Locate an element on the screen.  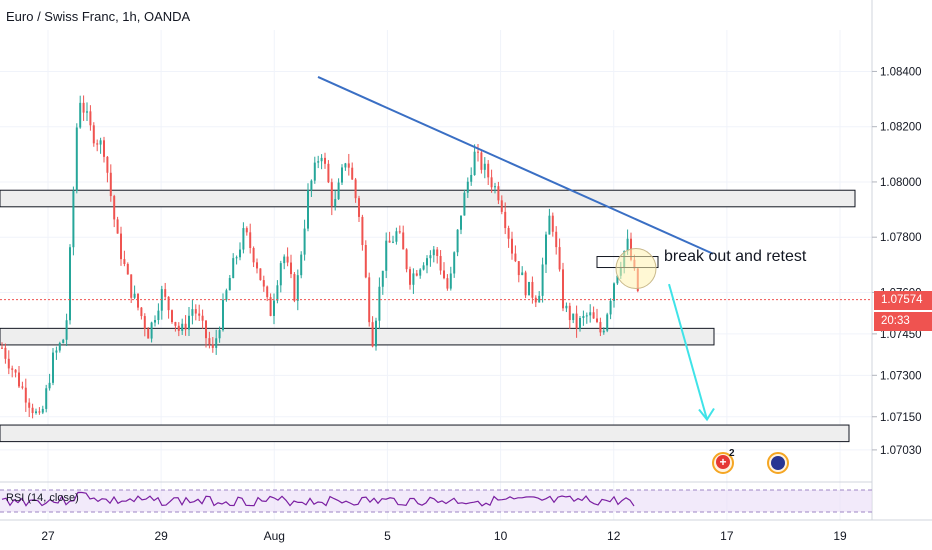
descending-trendline is located at coordinates (515, 165).